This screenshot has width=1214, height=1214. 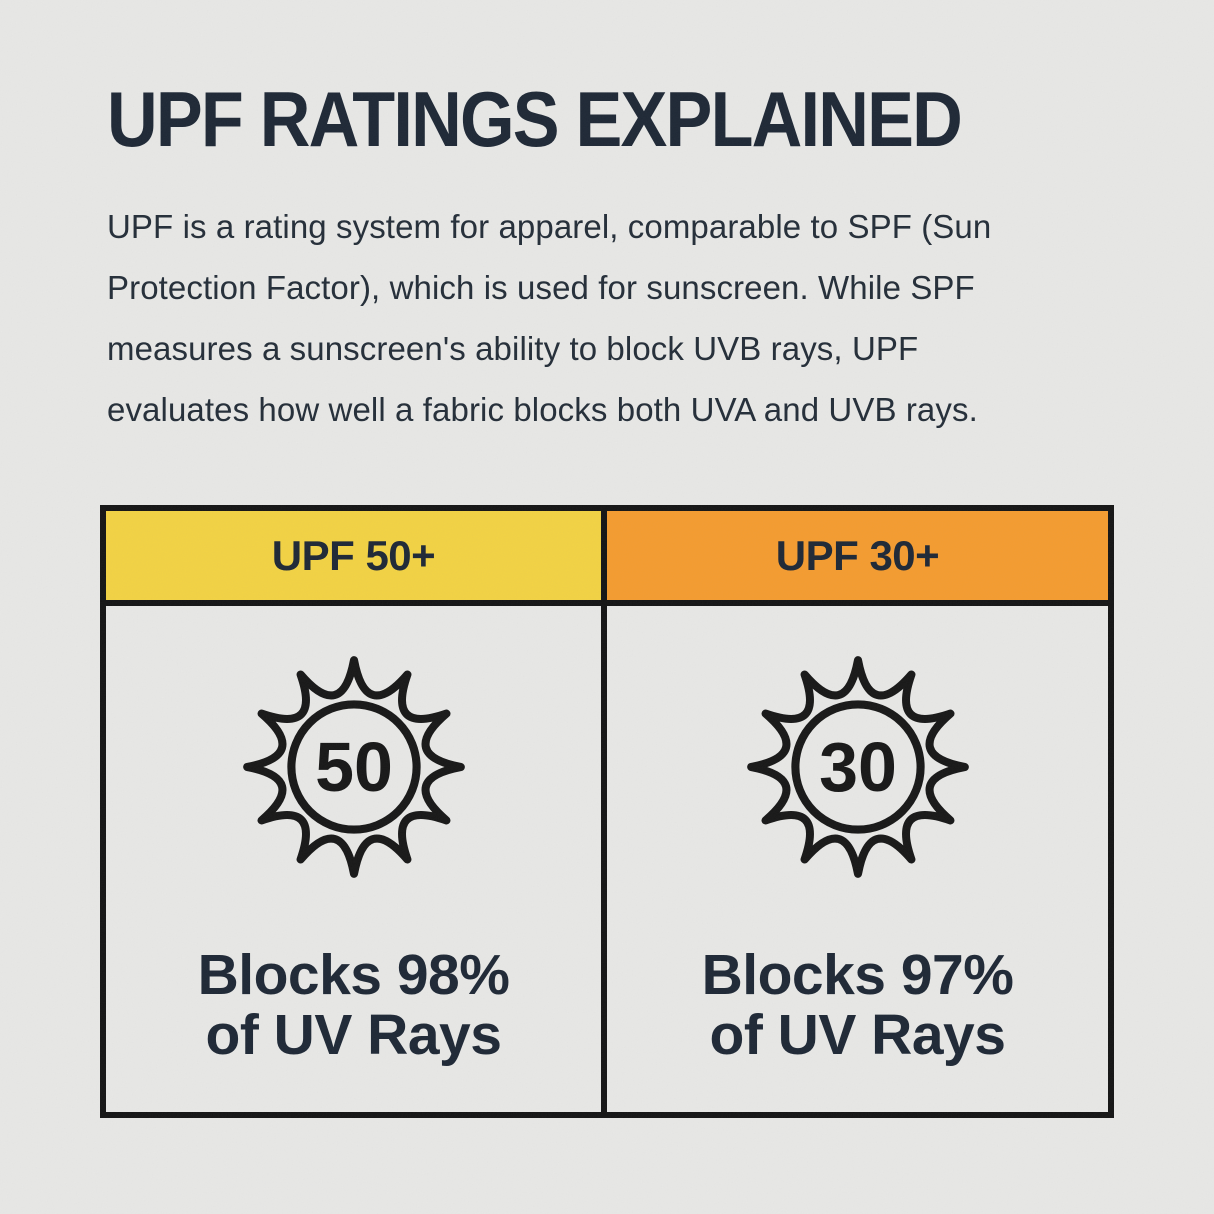 I want to click on page-title: UPF RATINGS EXPLAINED, so click(x=535, y=119).